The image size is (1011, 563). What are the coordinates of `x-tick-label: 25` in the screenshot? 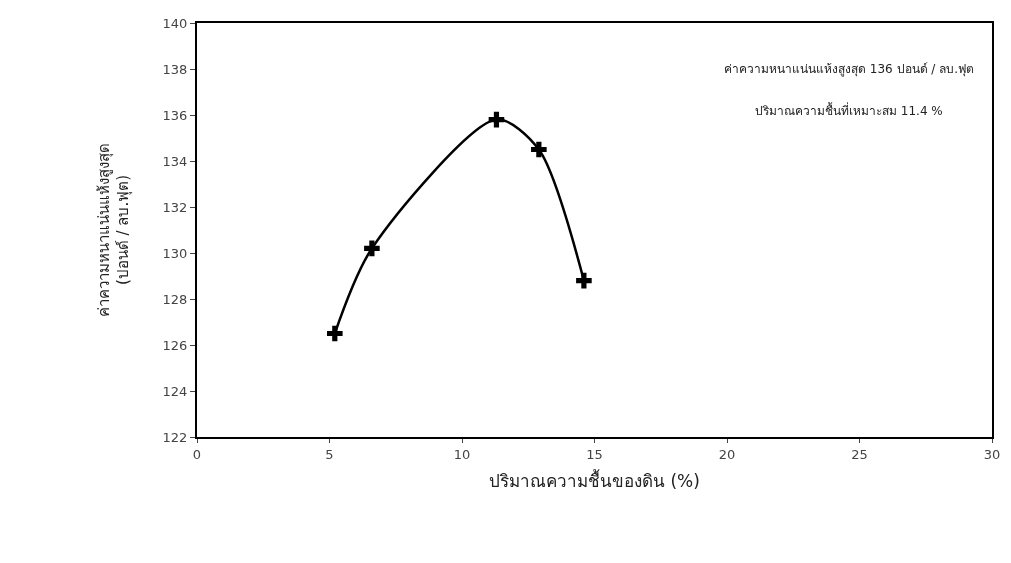 It's located at (859, 454).